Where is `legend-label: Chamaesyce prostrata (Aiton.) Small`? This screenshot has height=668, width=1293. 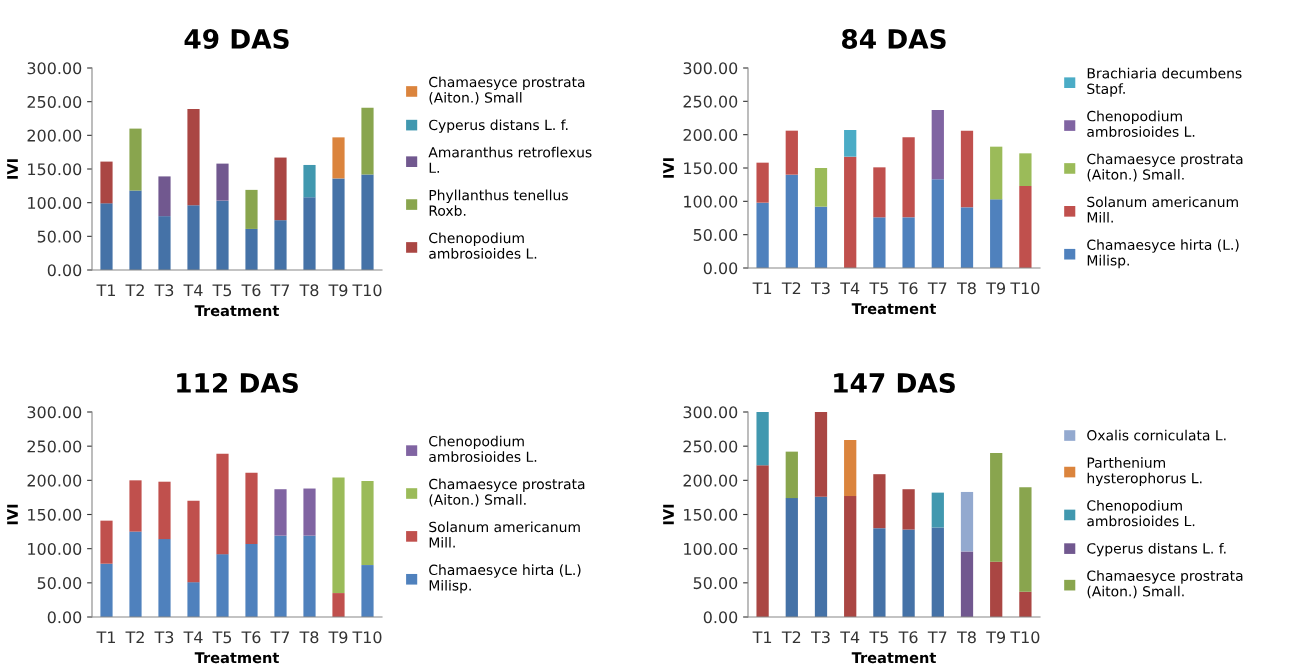
legend-label: Chamaesyce prostrata (Aiton.) Small is located at coordinates (507, 90).